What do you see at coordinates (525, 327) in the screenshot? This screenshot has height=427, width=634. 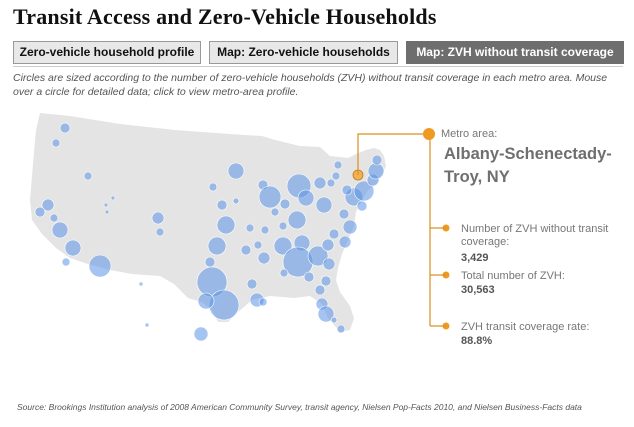 I see `coverage-rate-label: ZVH transit coverage rate:` at bounding box center [525, 327].